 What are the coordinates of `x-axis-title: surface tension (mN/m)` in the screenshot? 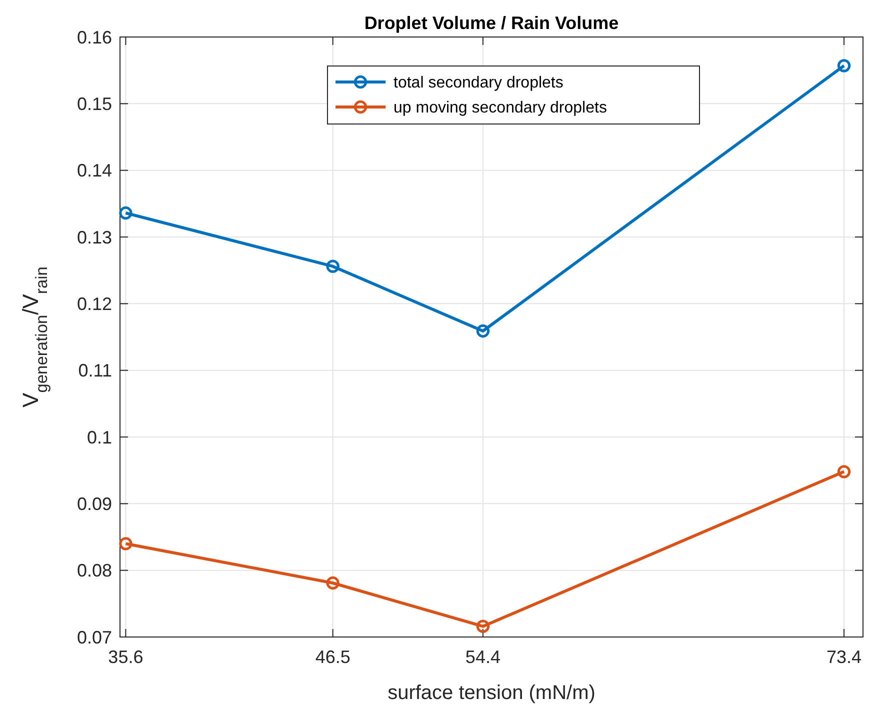 It's located at (492, 693).